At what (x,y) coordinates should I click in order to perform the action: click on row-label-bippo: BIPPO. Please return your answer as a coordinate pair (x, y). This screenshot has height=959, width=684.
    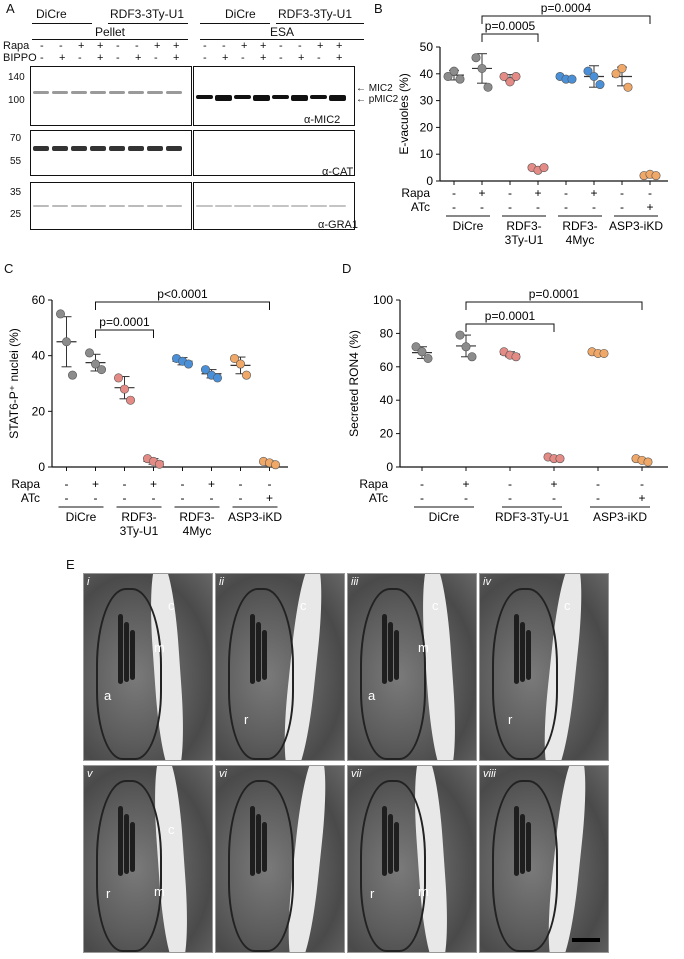
    Looking at the image, I should click on (20, 58).